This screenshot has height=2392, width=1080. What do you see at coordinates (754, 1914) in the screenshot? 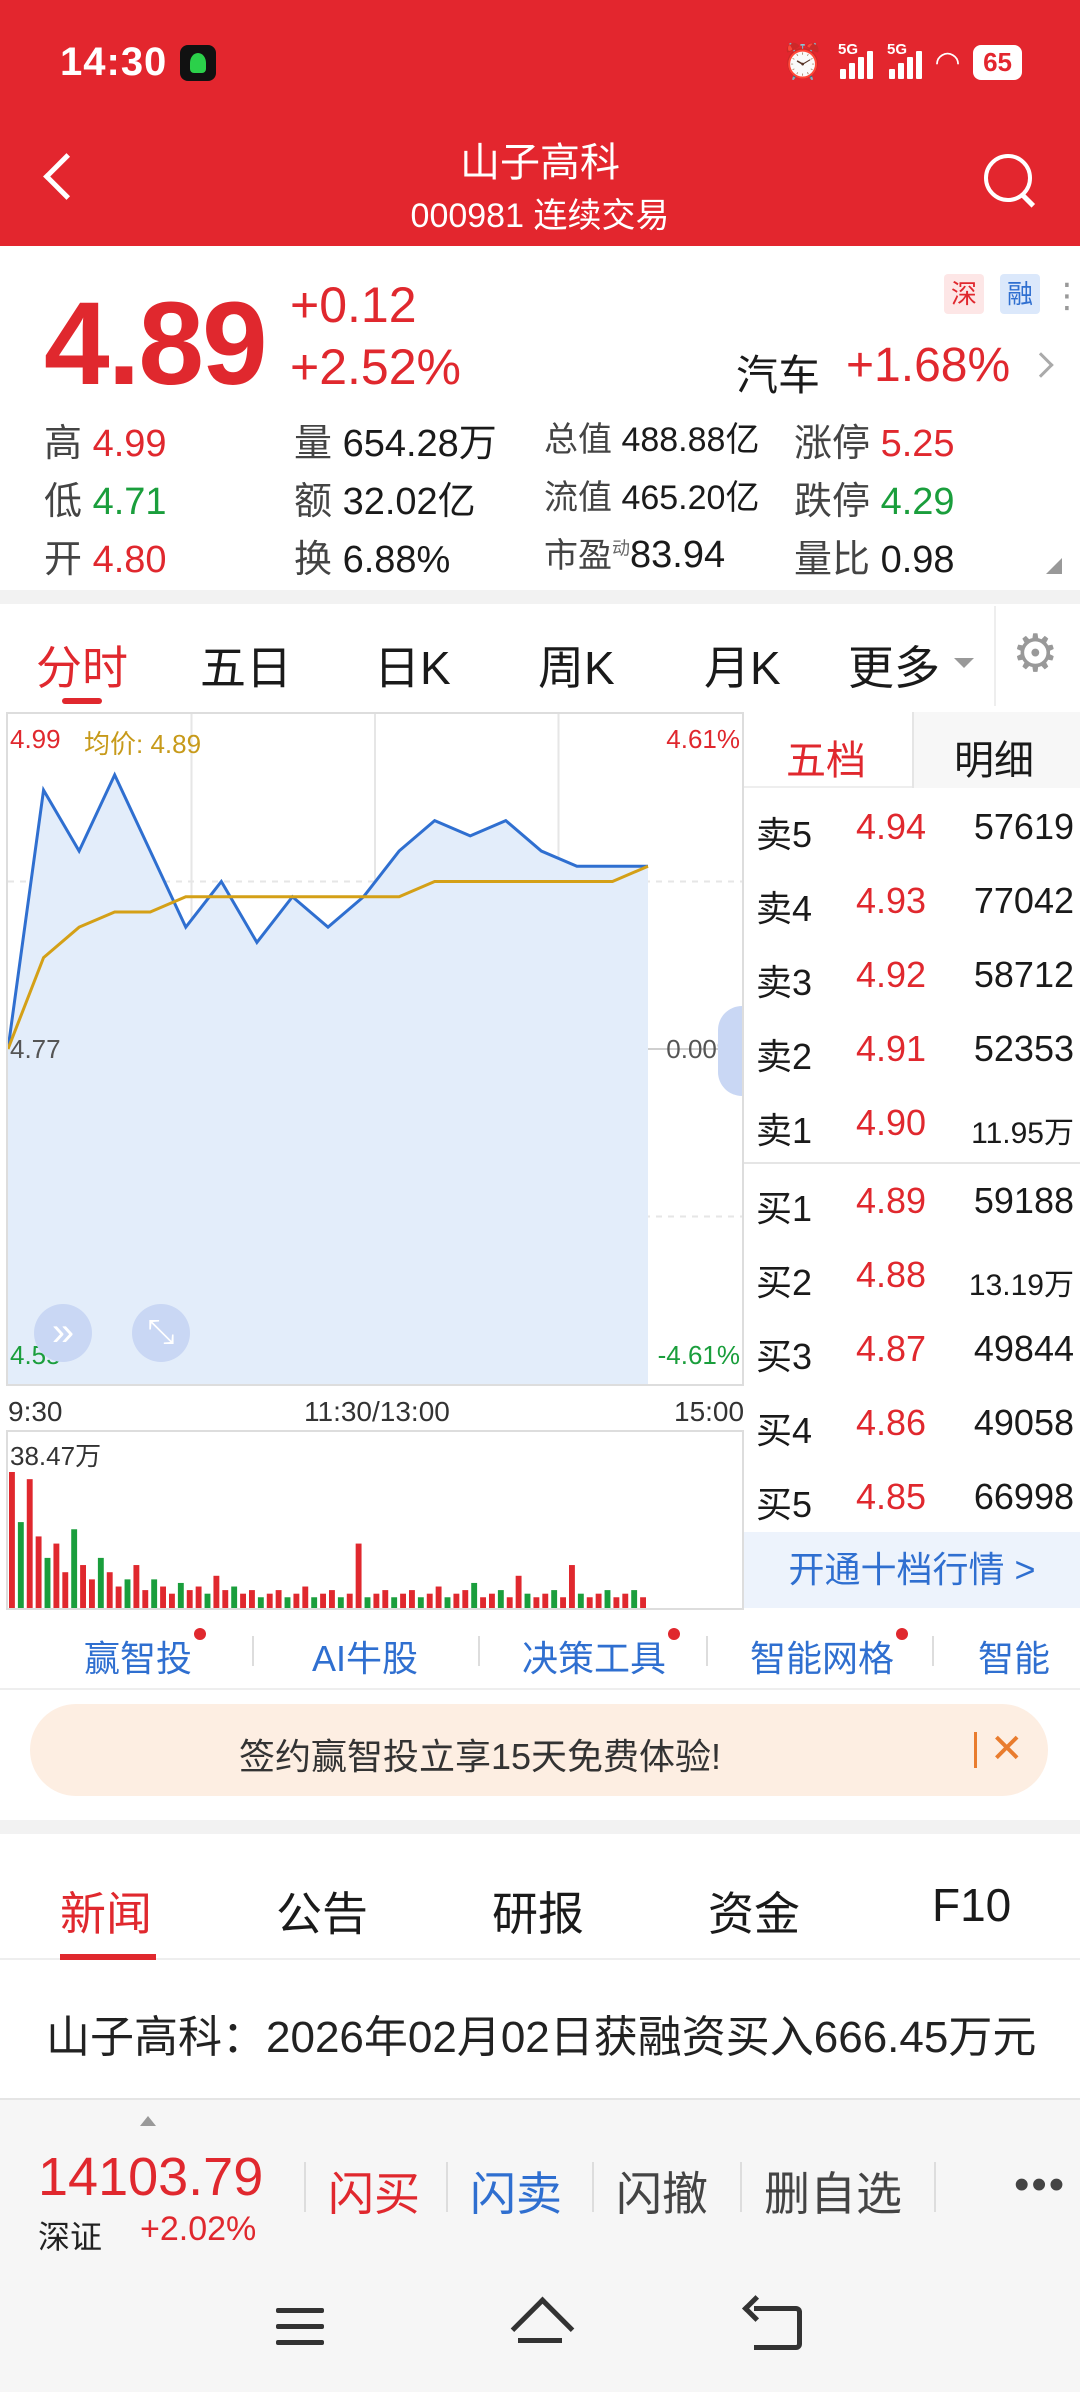
I see `tab-funds: 资金` at bounding box center [754, 1914].